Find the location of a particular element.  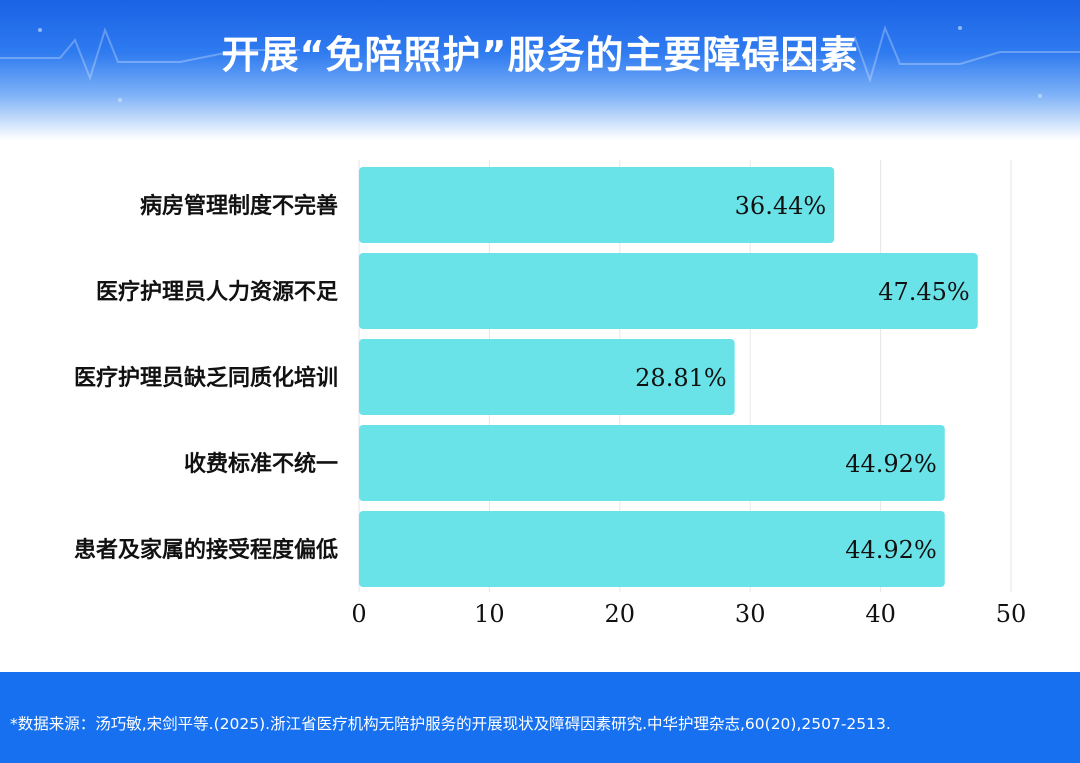

category-label: 病房管理制度不完善 is located at coordinates (239, 206).